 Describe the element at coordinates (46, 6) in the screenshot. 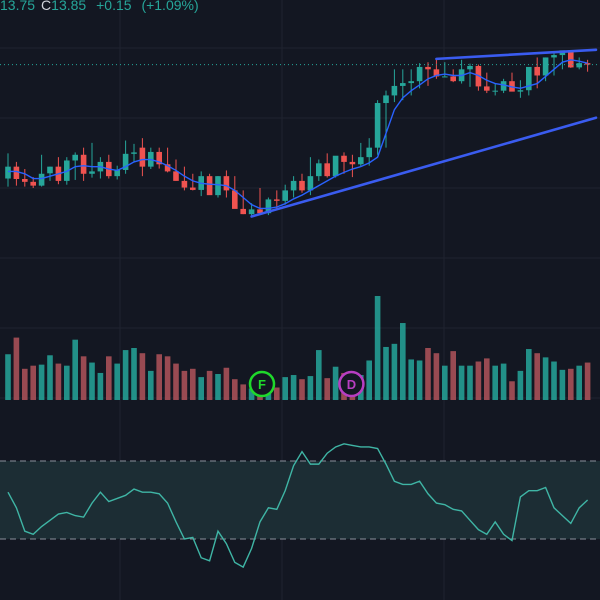

I see `legend-close-label: C` at that location.